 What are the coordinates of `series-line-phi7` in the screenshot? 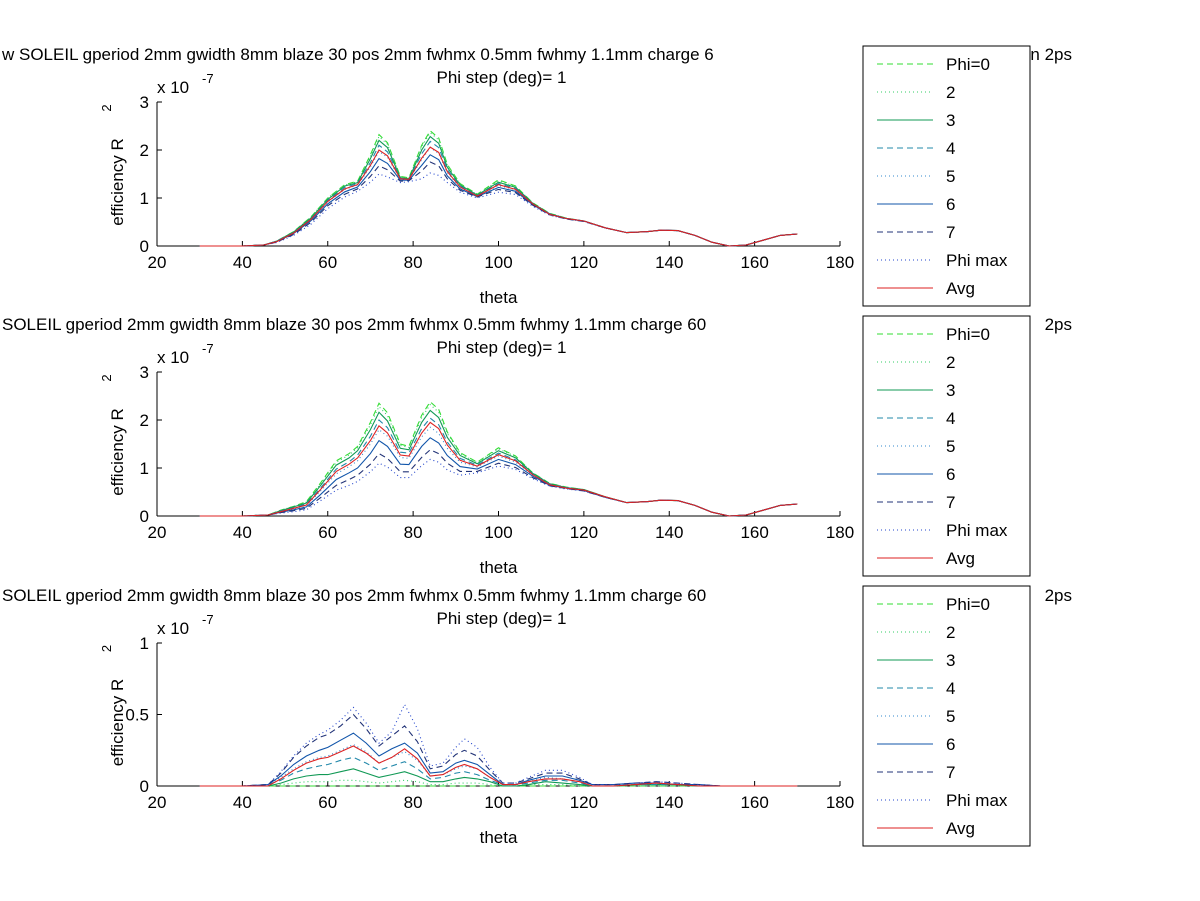 It's located at (498, 204).